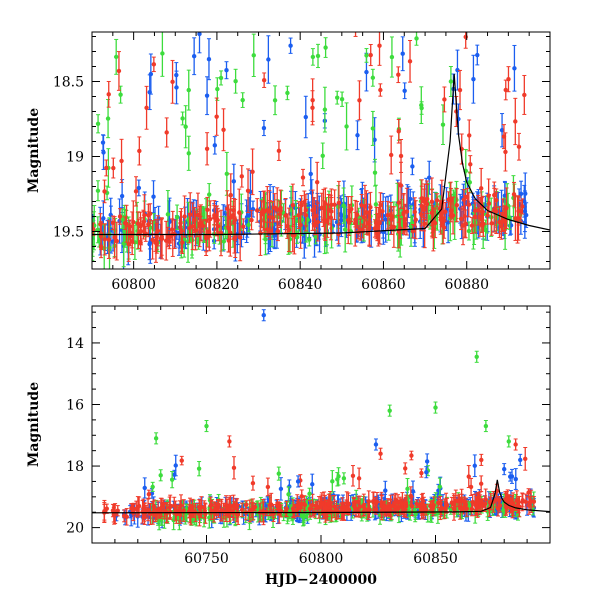 The width and height of the screenshot is (600, 604). Describe the element at coordinates (34, 150) in the screenshot. I see `top-y-axis-label: Magnitude` at that location.